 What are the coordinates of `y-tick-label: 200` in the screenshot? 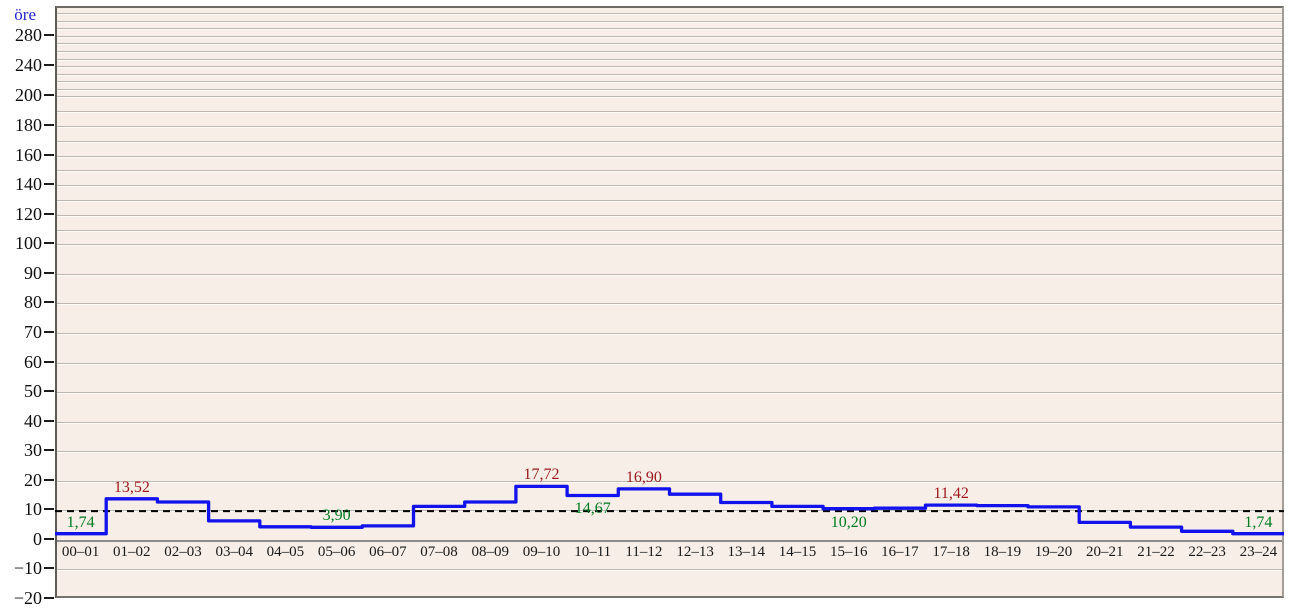 It's located at (28, 95).